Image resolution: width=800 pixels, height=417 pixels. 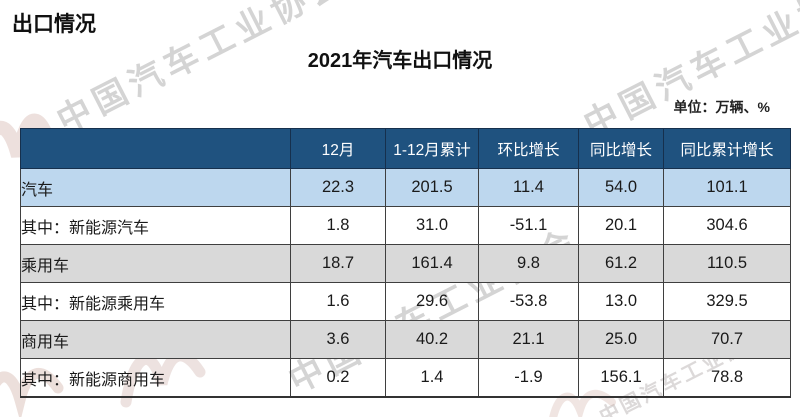 What do you see at coordinates (432, 378) in the screenshot?
I see `value-cell: 1.4` at bounding box center [432, 378].